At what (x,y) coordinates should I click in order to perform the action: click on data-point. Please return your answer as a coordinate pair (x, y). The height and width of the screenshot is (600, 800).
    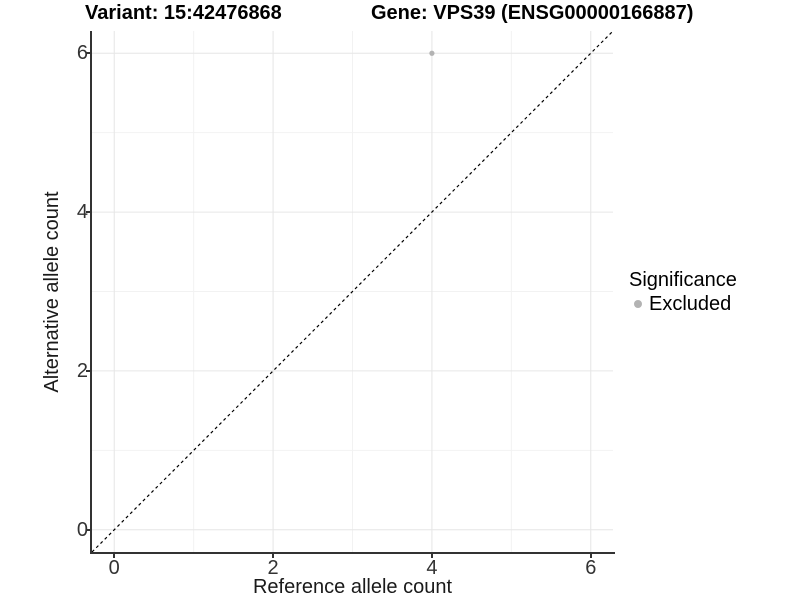
    Looking at the image, I should click on (432, 53).